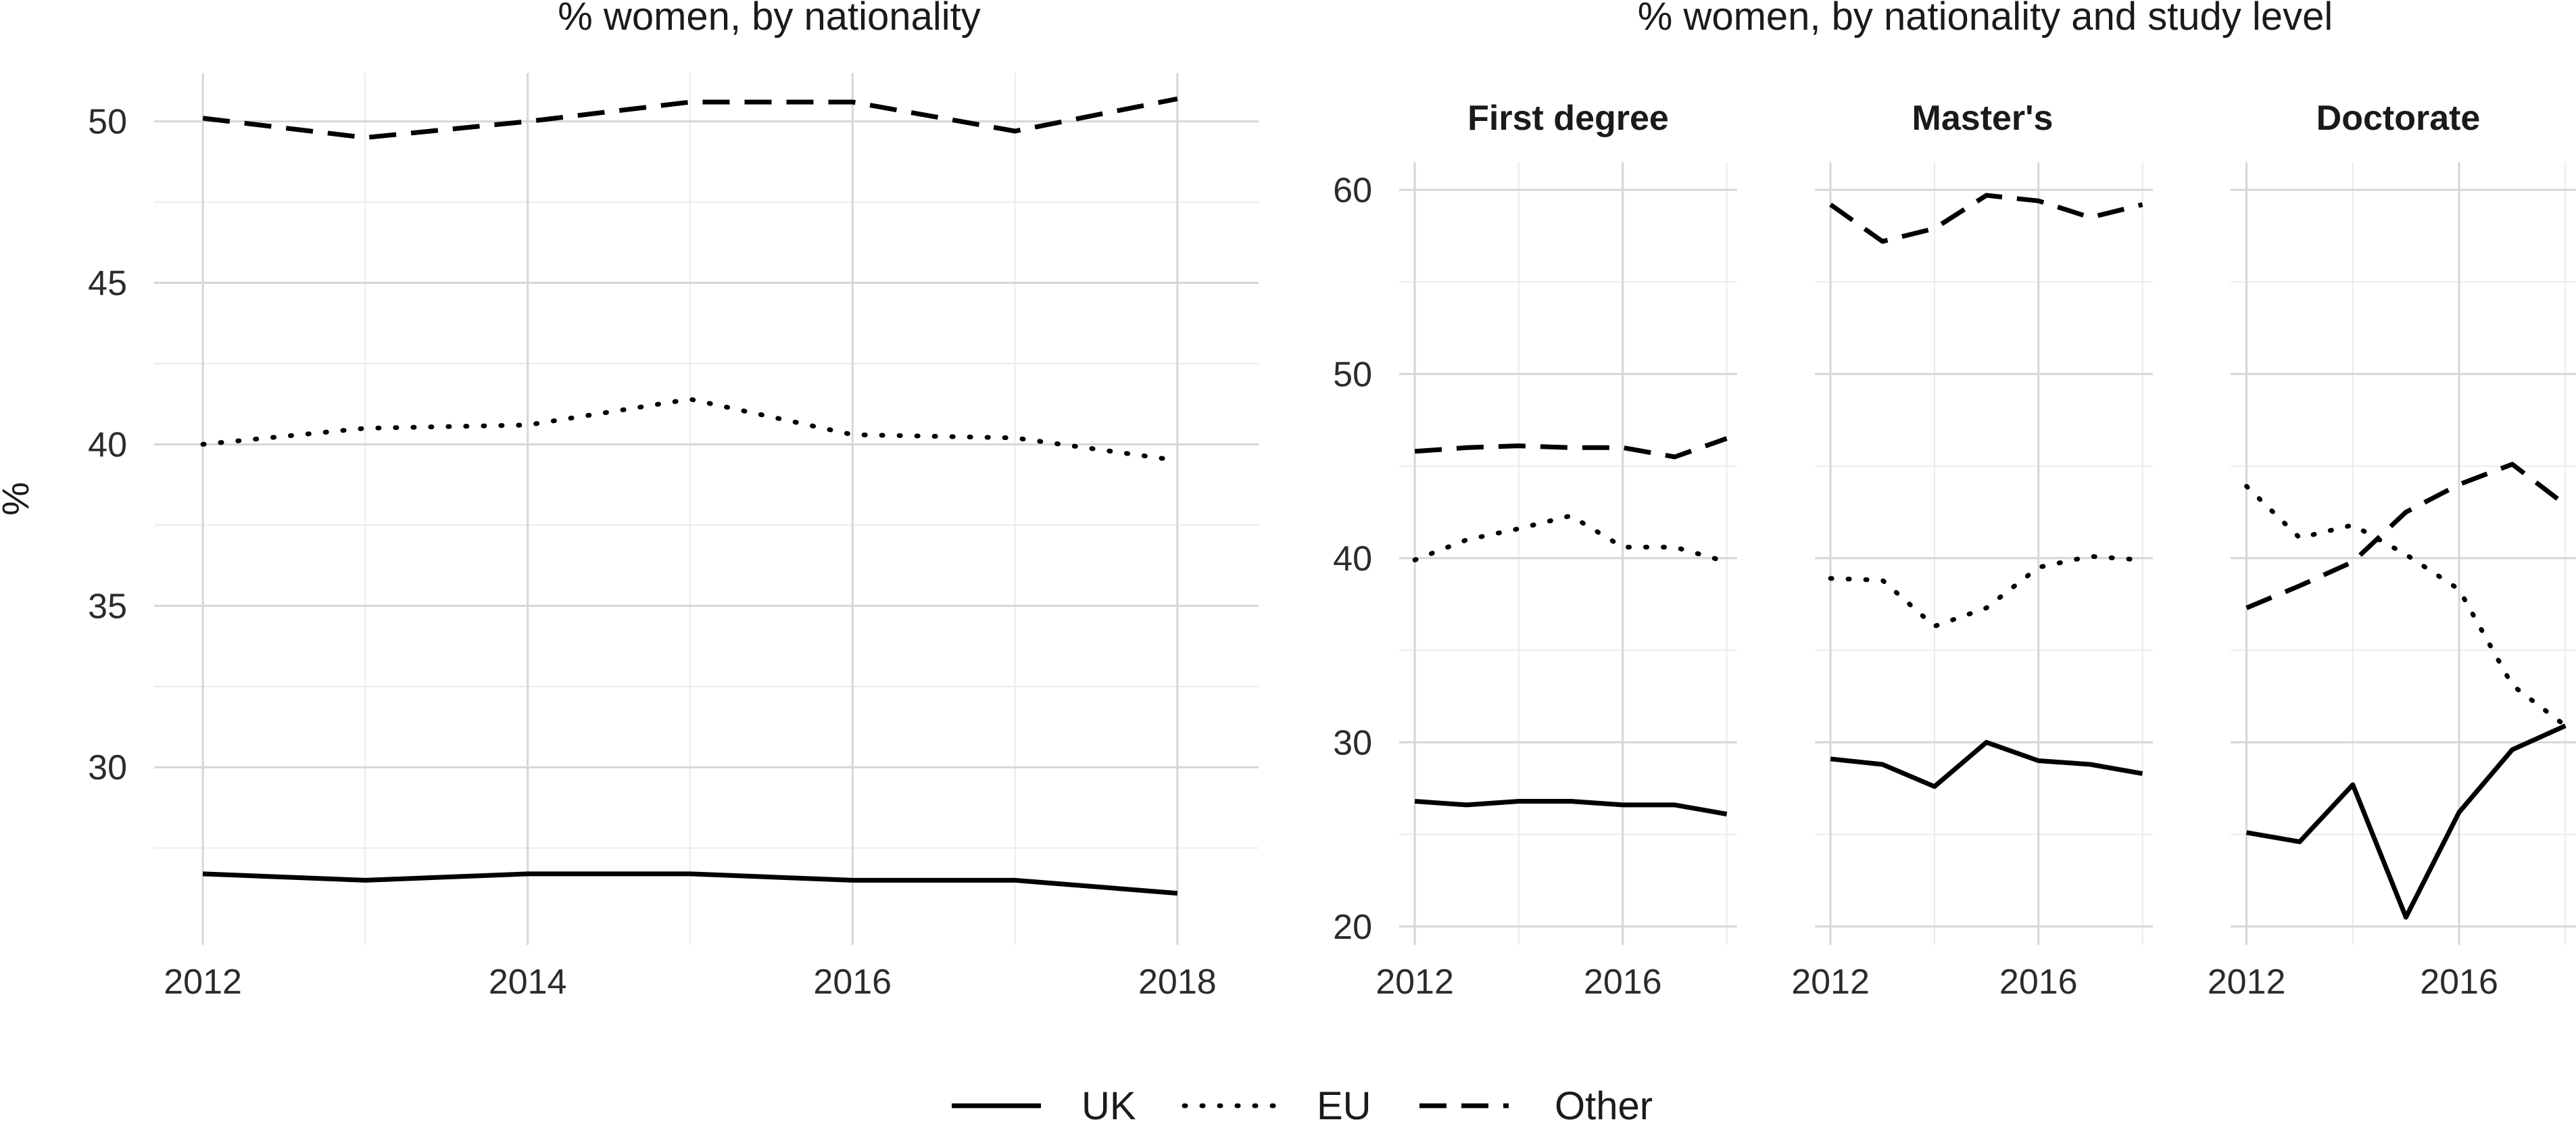 The width and height of the screenshot is (2576, 1124). What do you see at coordinates (1352, 927) in the screenshot?
I see `facet-first-degree-y-tick-label: 20` at bounding box center [1352, 927].